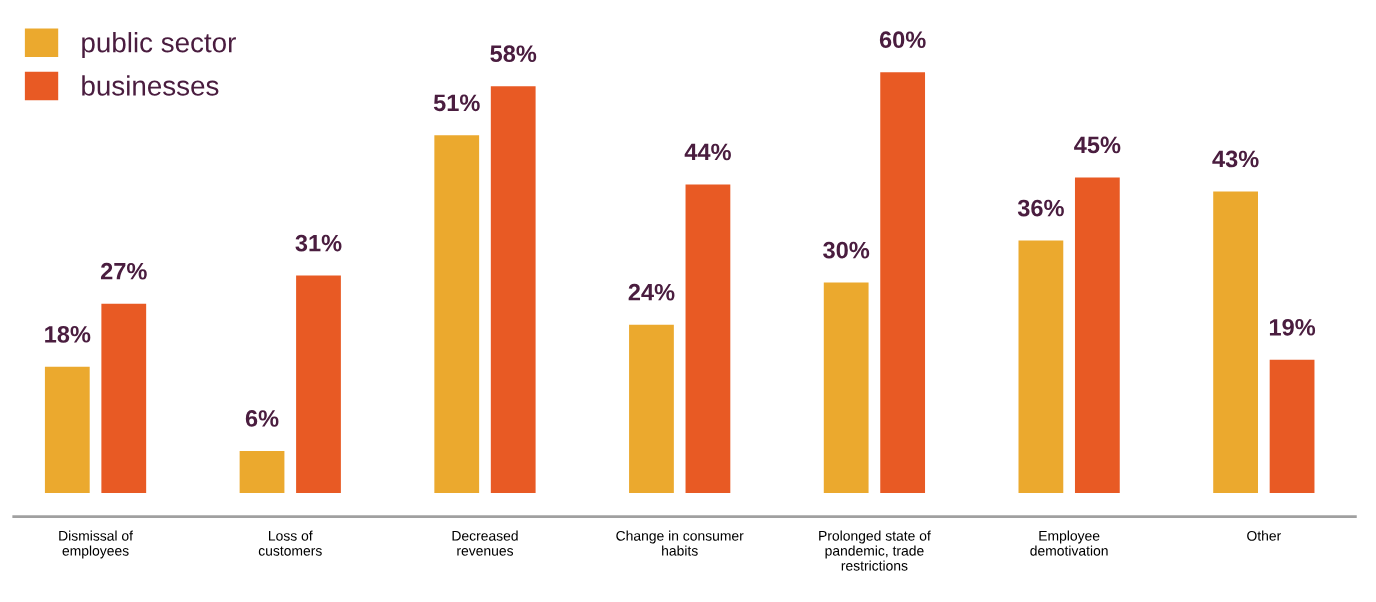 The height and width of the screenshot is (602, 1376). I want to click on x-tick-label: Prolonged state of pandemic, trade restrictions, so click(875, 550).